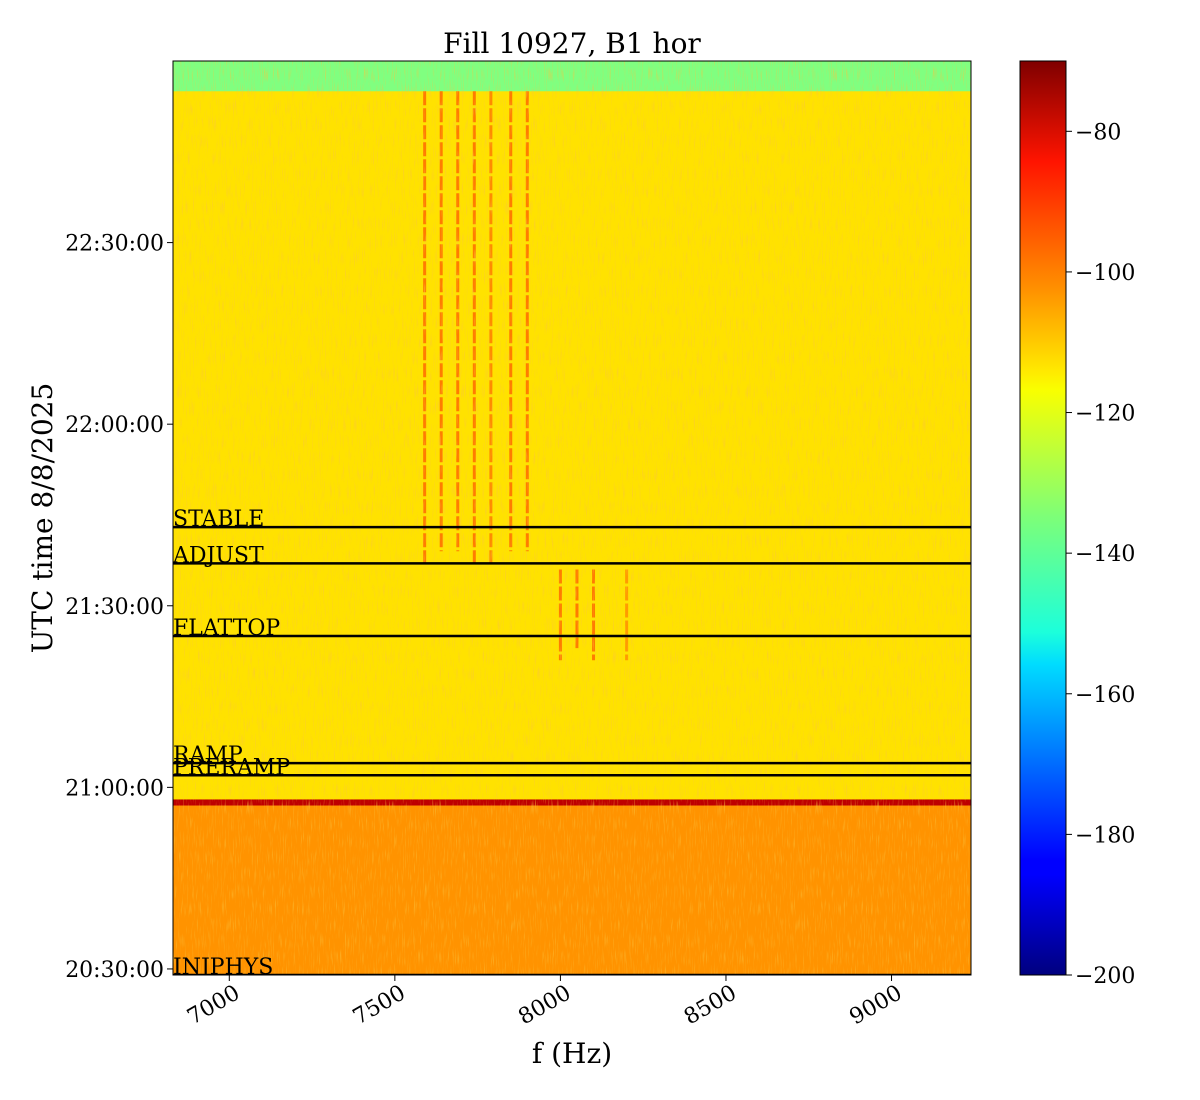 The image size is (1200, 1100). Describe the element at coordinates (114, 607) in the screenshot. I see `y-tick-label: 21:30:00` at that location.